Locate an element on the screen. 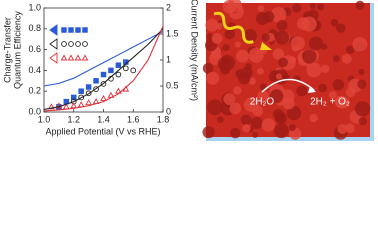 The width and height of the screenshot is (378, 240). products: 2H₂ + O₂ is located at coordinates (330, 102).